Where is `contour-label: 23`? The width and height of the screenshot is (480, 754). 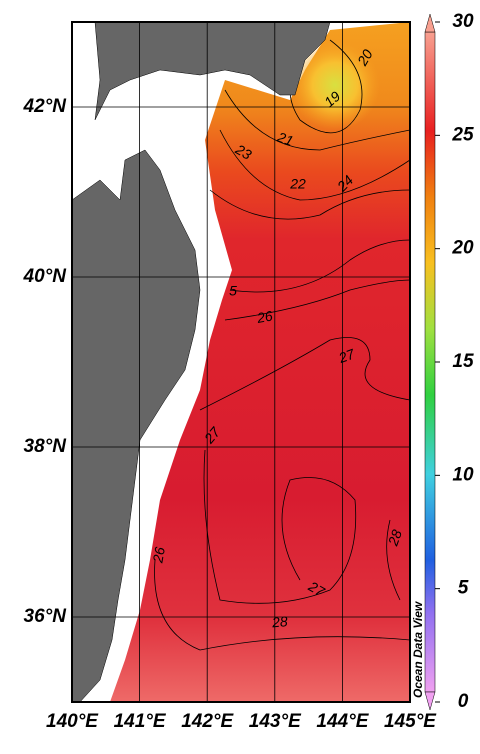
contour-label: 23 is located at coordinates (243, 152).